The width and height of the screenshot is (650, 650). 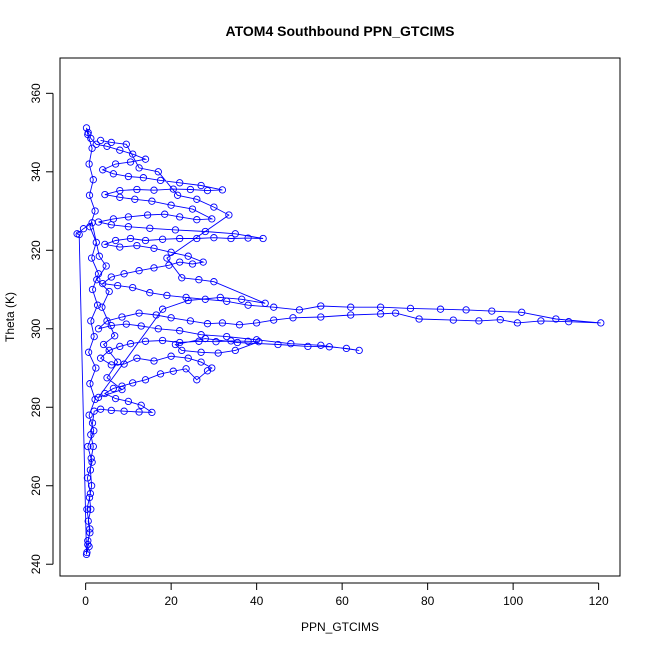 What do you see at coordinates (340, 627) in the screenshot?
I see `x-axis-label: PPN_GTCIMS` at bounding box center [340, 627].